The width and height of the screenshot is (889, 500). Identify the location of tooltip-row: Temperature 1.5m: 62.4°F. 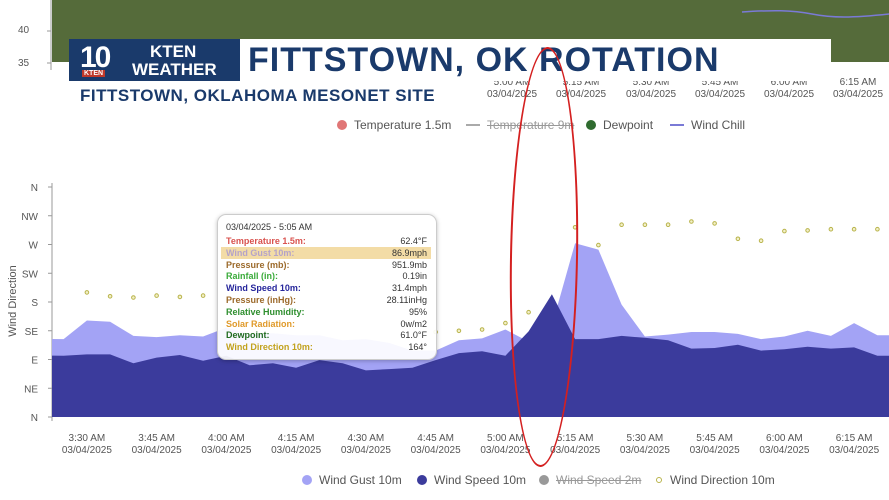
(326, 241).